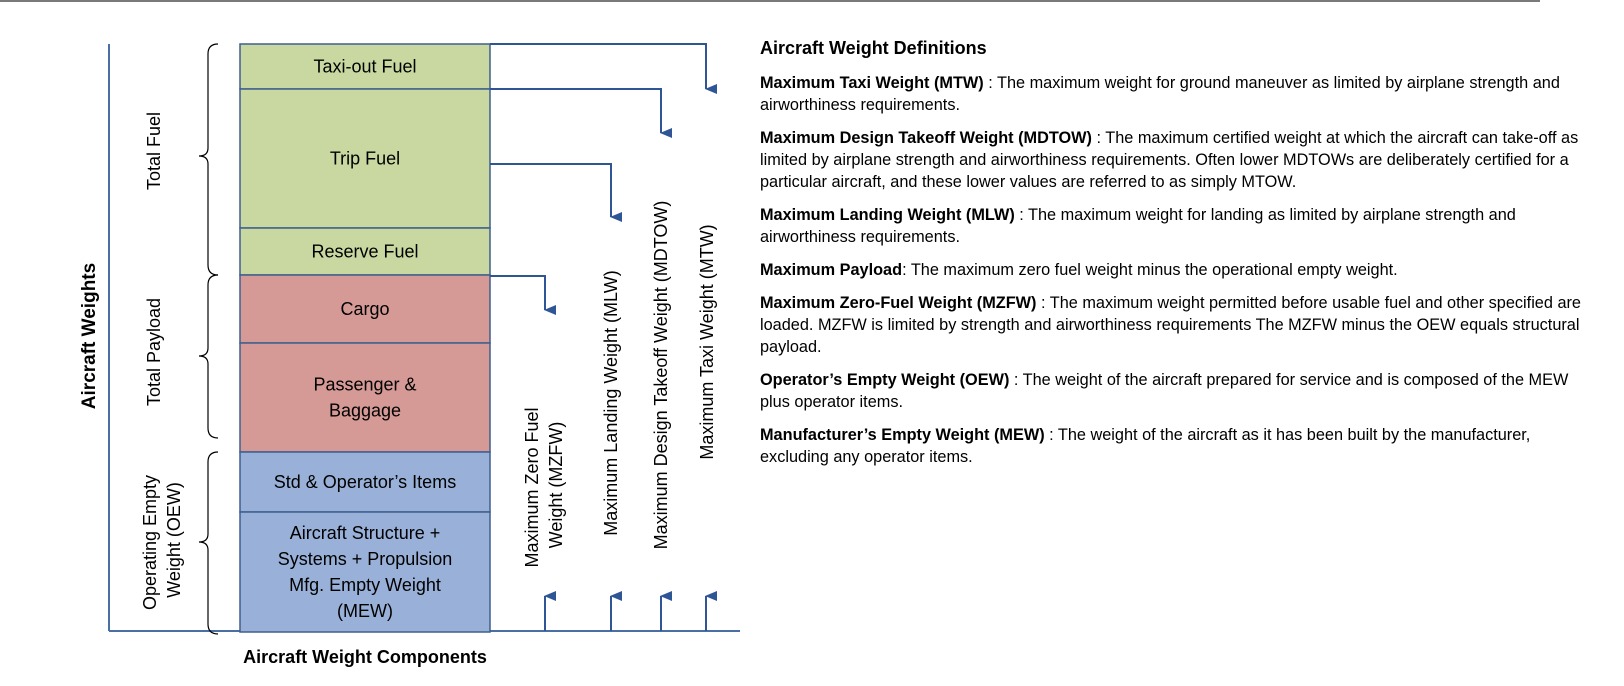 This screenshot has height=686, width=1624. I want to click on block-passenger-baggage-label: Baggage, so click(365, 411).